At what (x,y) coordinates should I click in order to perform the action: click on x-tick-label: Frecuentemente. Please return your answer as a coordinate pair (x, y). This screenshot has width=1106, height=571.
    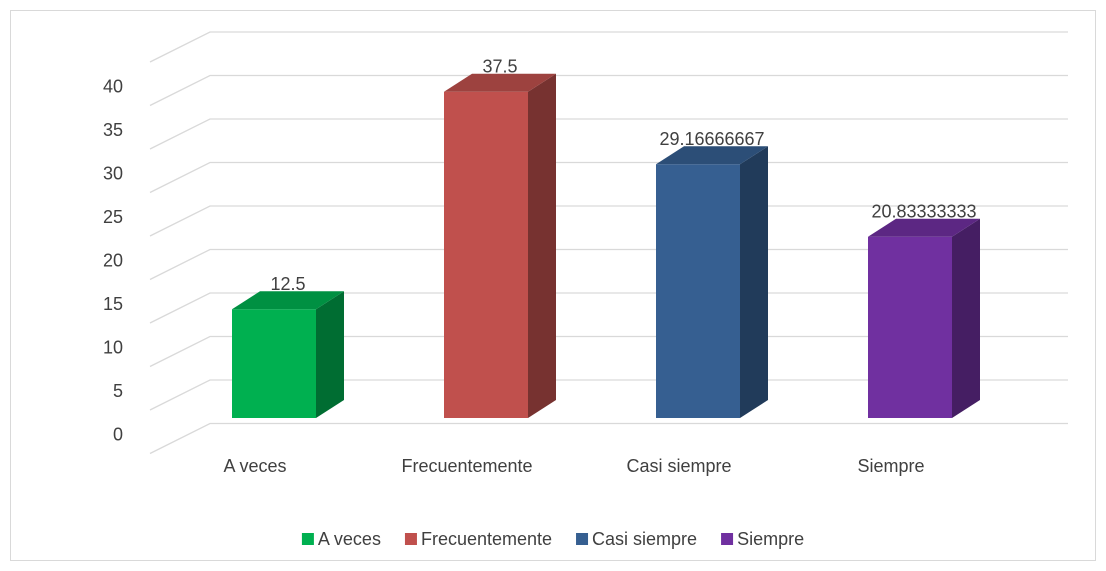
    Looking at the image, I should click on (466, 466).